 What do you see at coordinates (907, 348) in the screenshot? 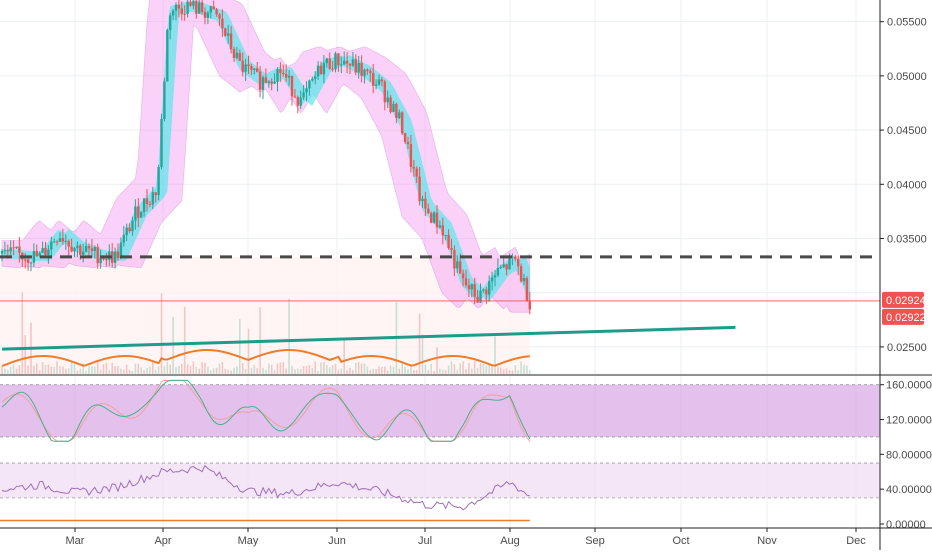
I see `price-tick-label: 0.02500` at bounding box center [907, 348].